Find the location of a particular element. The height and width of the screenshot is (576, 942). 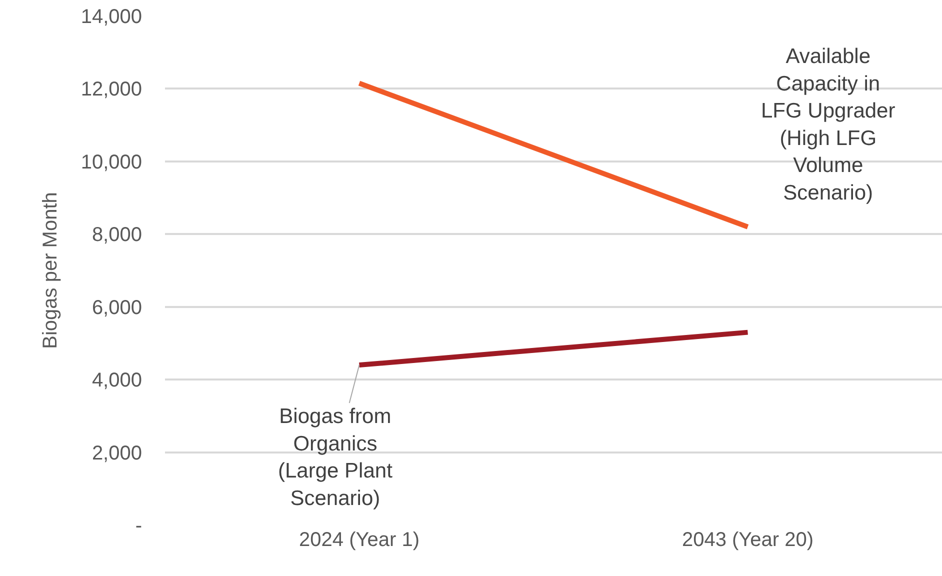

y-tick-label: 14,000 is located at coordinates (111, 17).